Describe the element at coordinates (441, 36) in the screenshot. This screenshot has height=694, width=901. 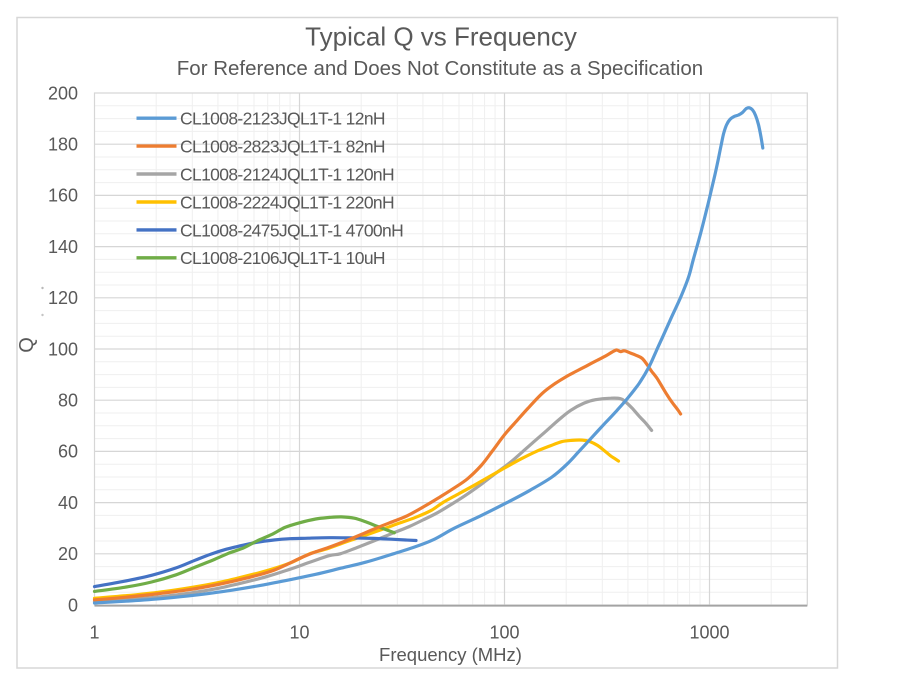
I see `svg-text: Typical Q vs Frequency` at that location.